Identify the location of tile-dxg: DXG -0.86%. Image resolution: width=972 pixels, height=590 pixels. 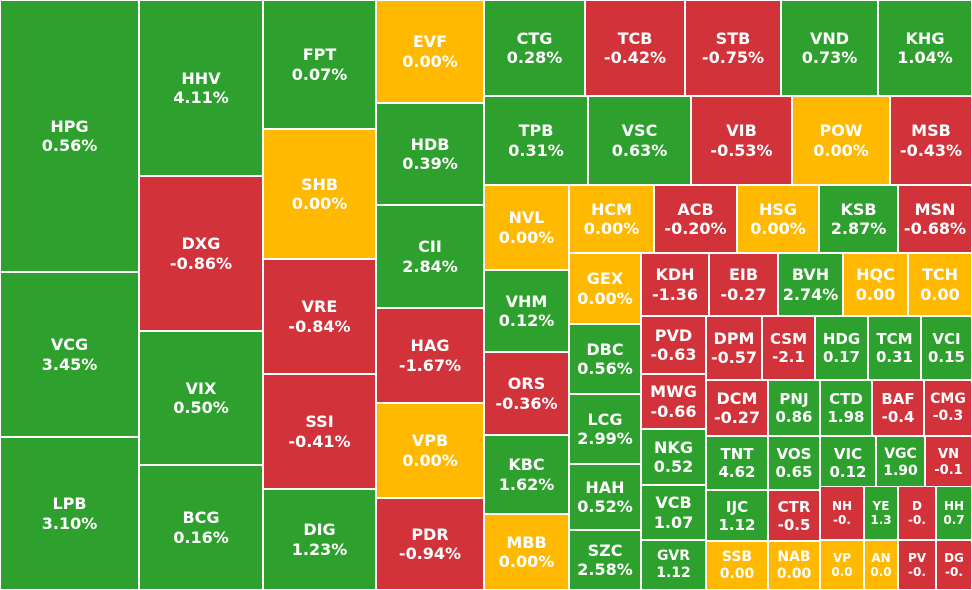
(201, 253).